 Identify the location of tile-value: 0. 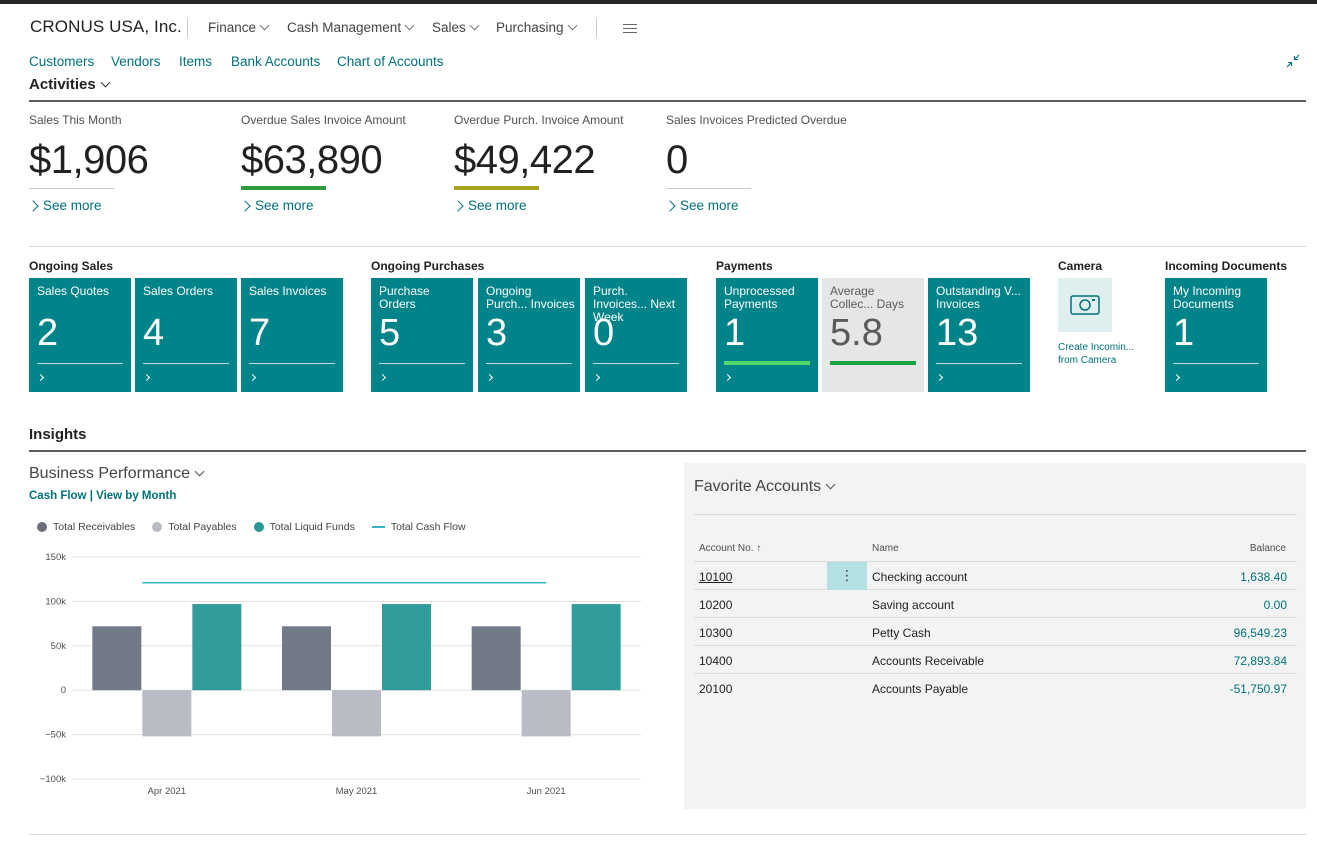
(604, 333).